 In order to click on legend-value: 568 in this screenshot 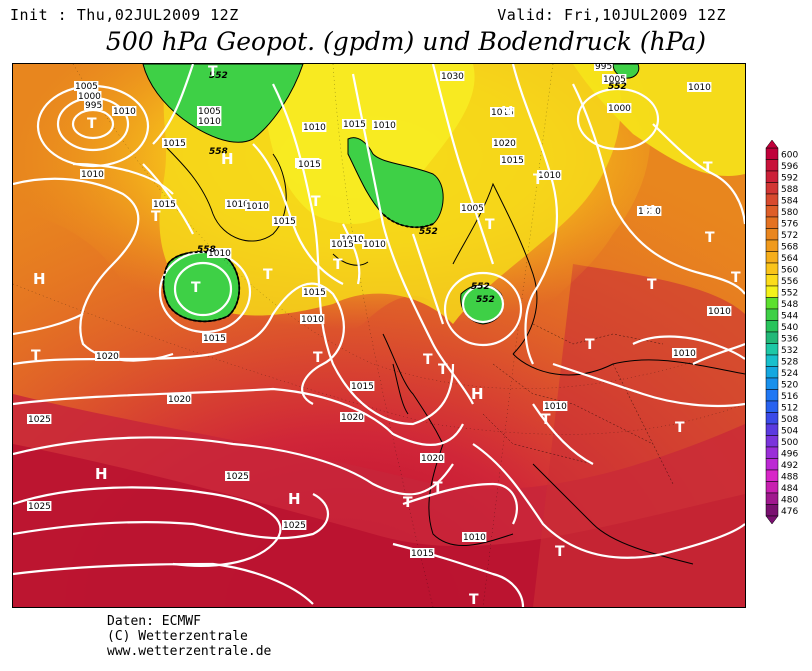, I will do `click(789, 248)`.